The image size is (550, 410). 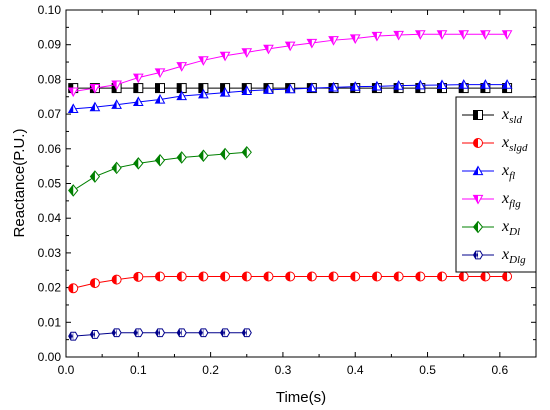 What do you see at coordinates (495, 144) in the screenshot?
I see `legend-item-slgd: xslgd` at bounding box center [495, 144].